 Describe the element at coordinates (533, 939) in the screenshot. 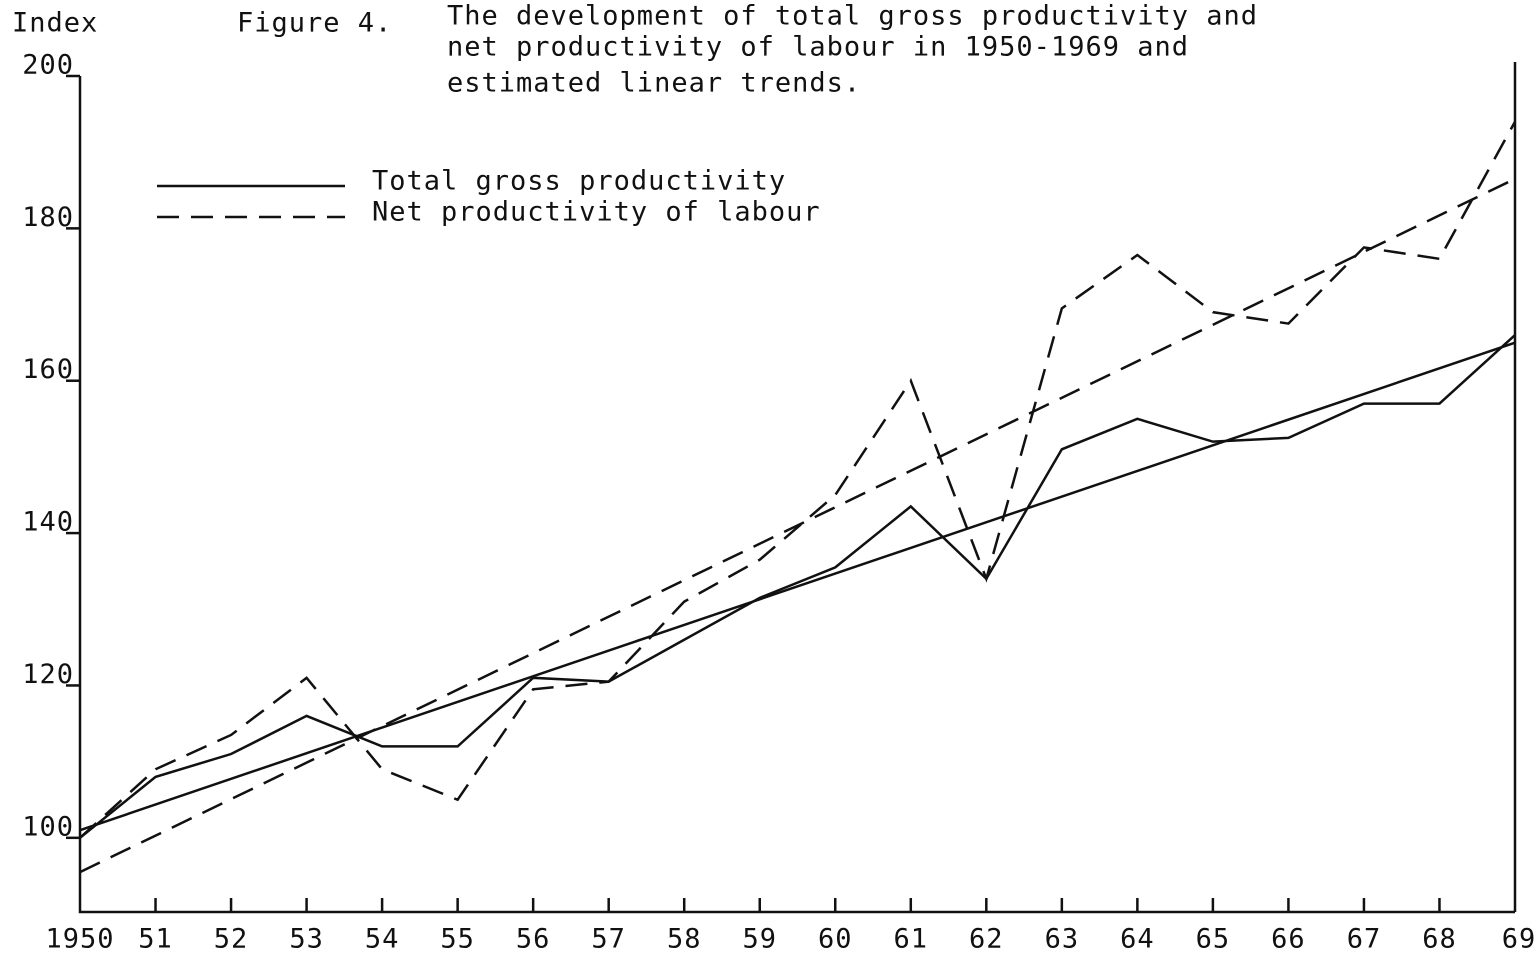

I see `x-tick-label: 56` at that location.